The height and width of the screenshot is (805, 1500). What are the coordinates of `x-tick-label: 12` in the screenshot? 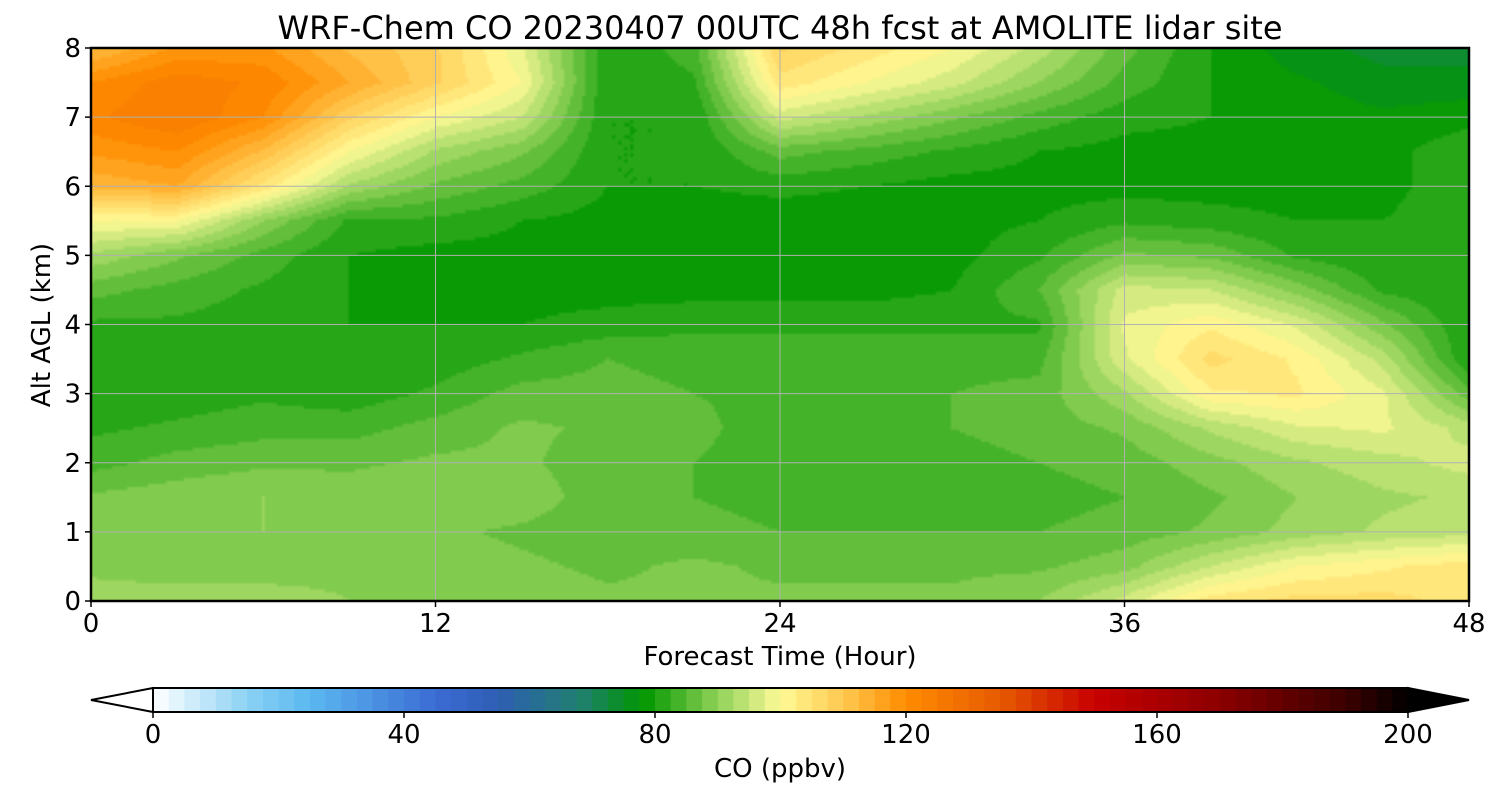 It's located at (435, 624).